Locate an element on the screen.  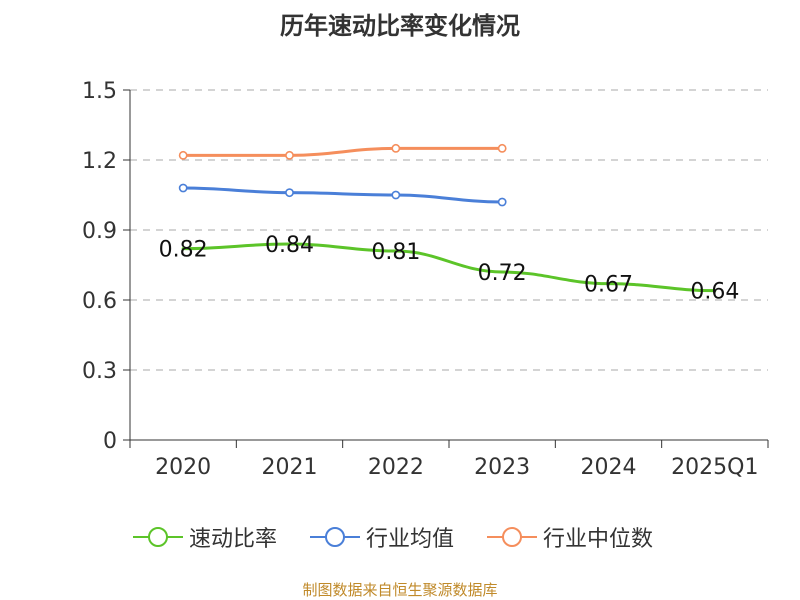
legend-item-industry-median: 行业中位数 is located at coordinates (570, 537).